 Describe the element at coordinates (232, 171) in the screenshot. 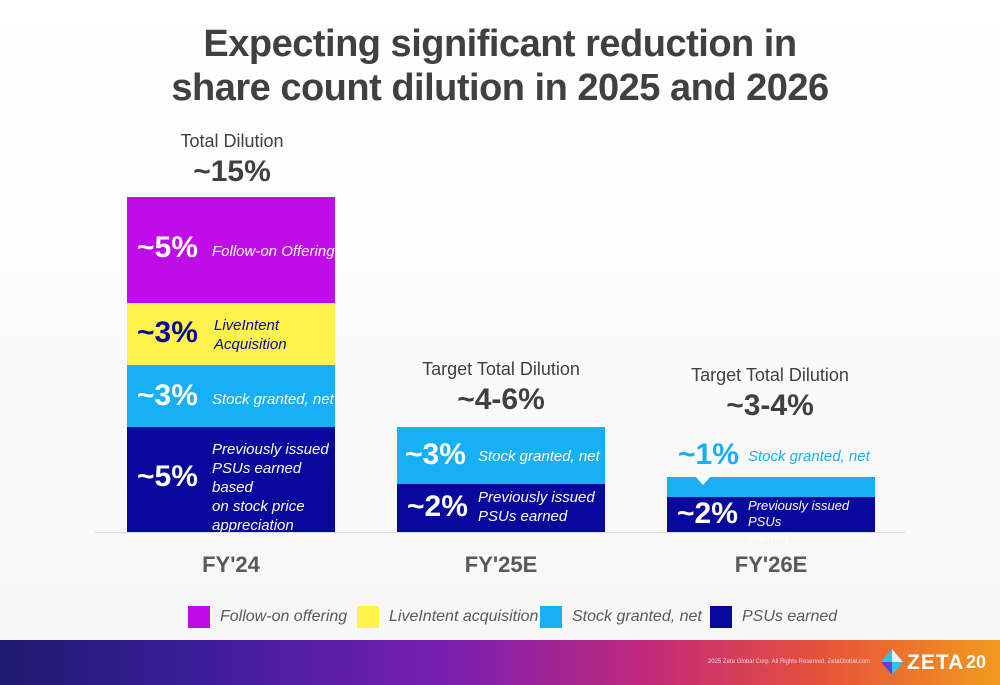

I see `total-value: ~15%` at that location.